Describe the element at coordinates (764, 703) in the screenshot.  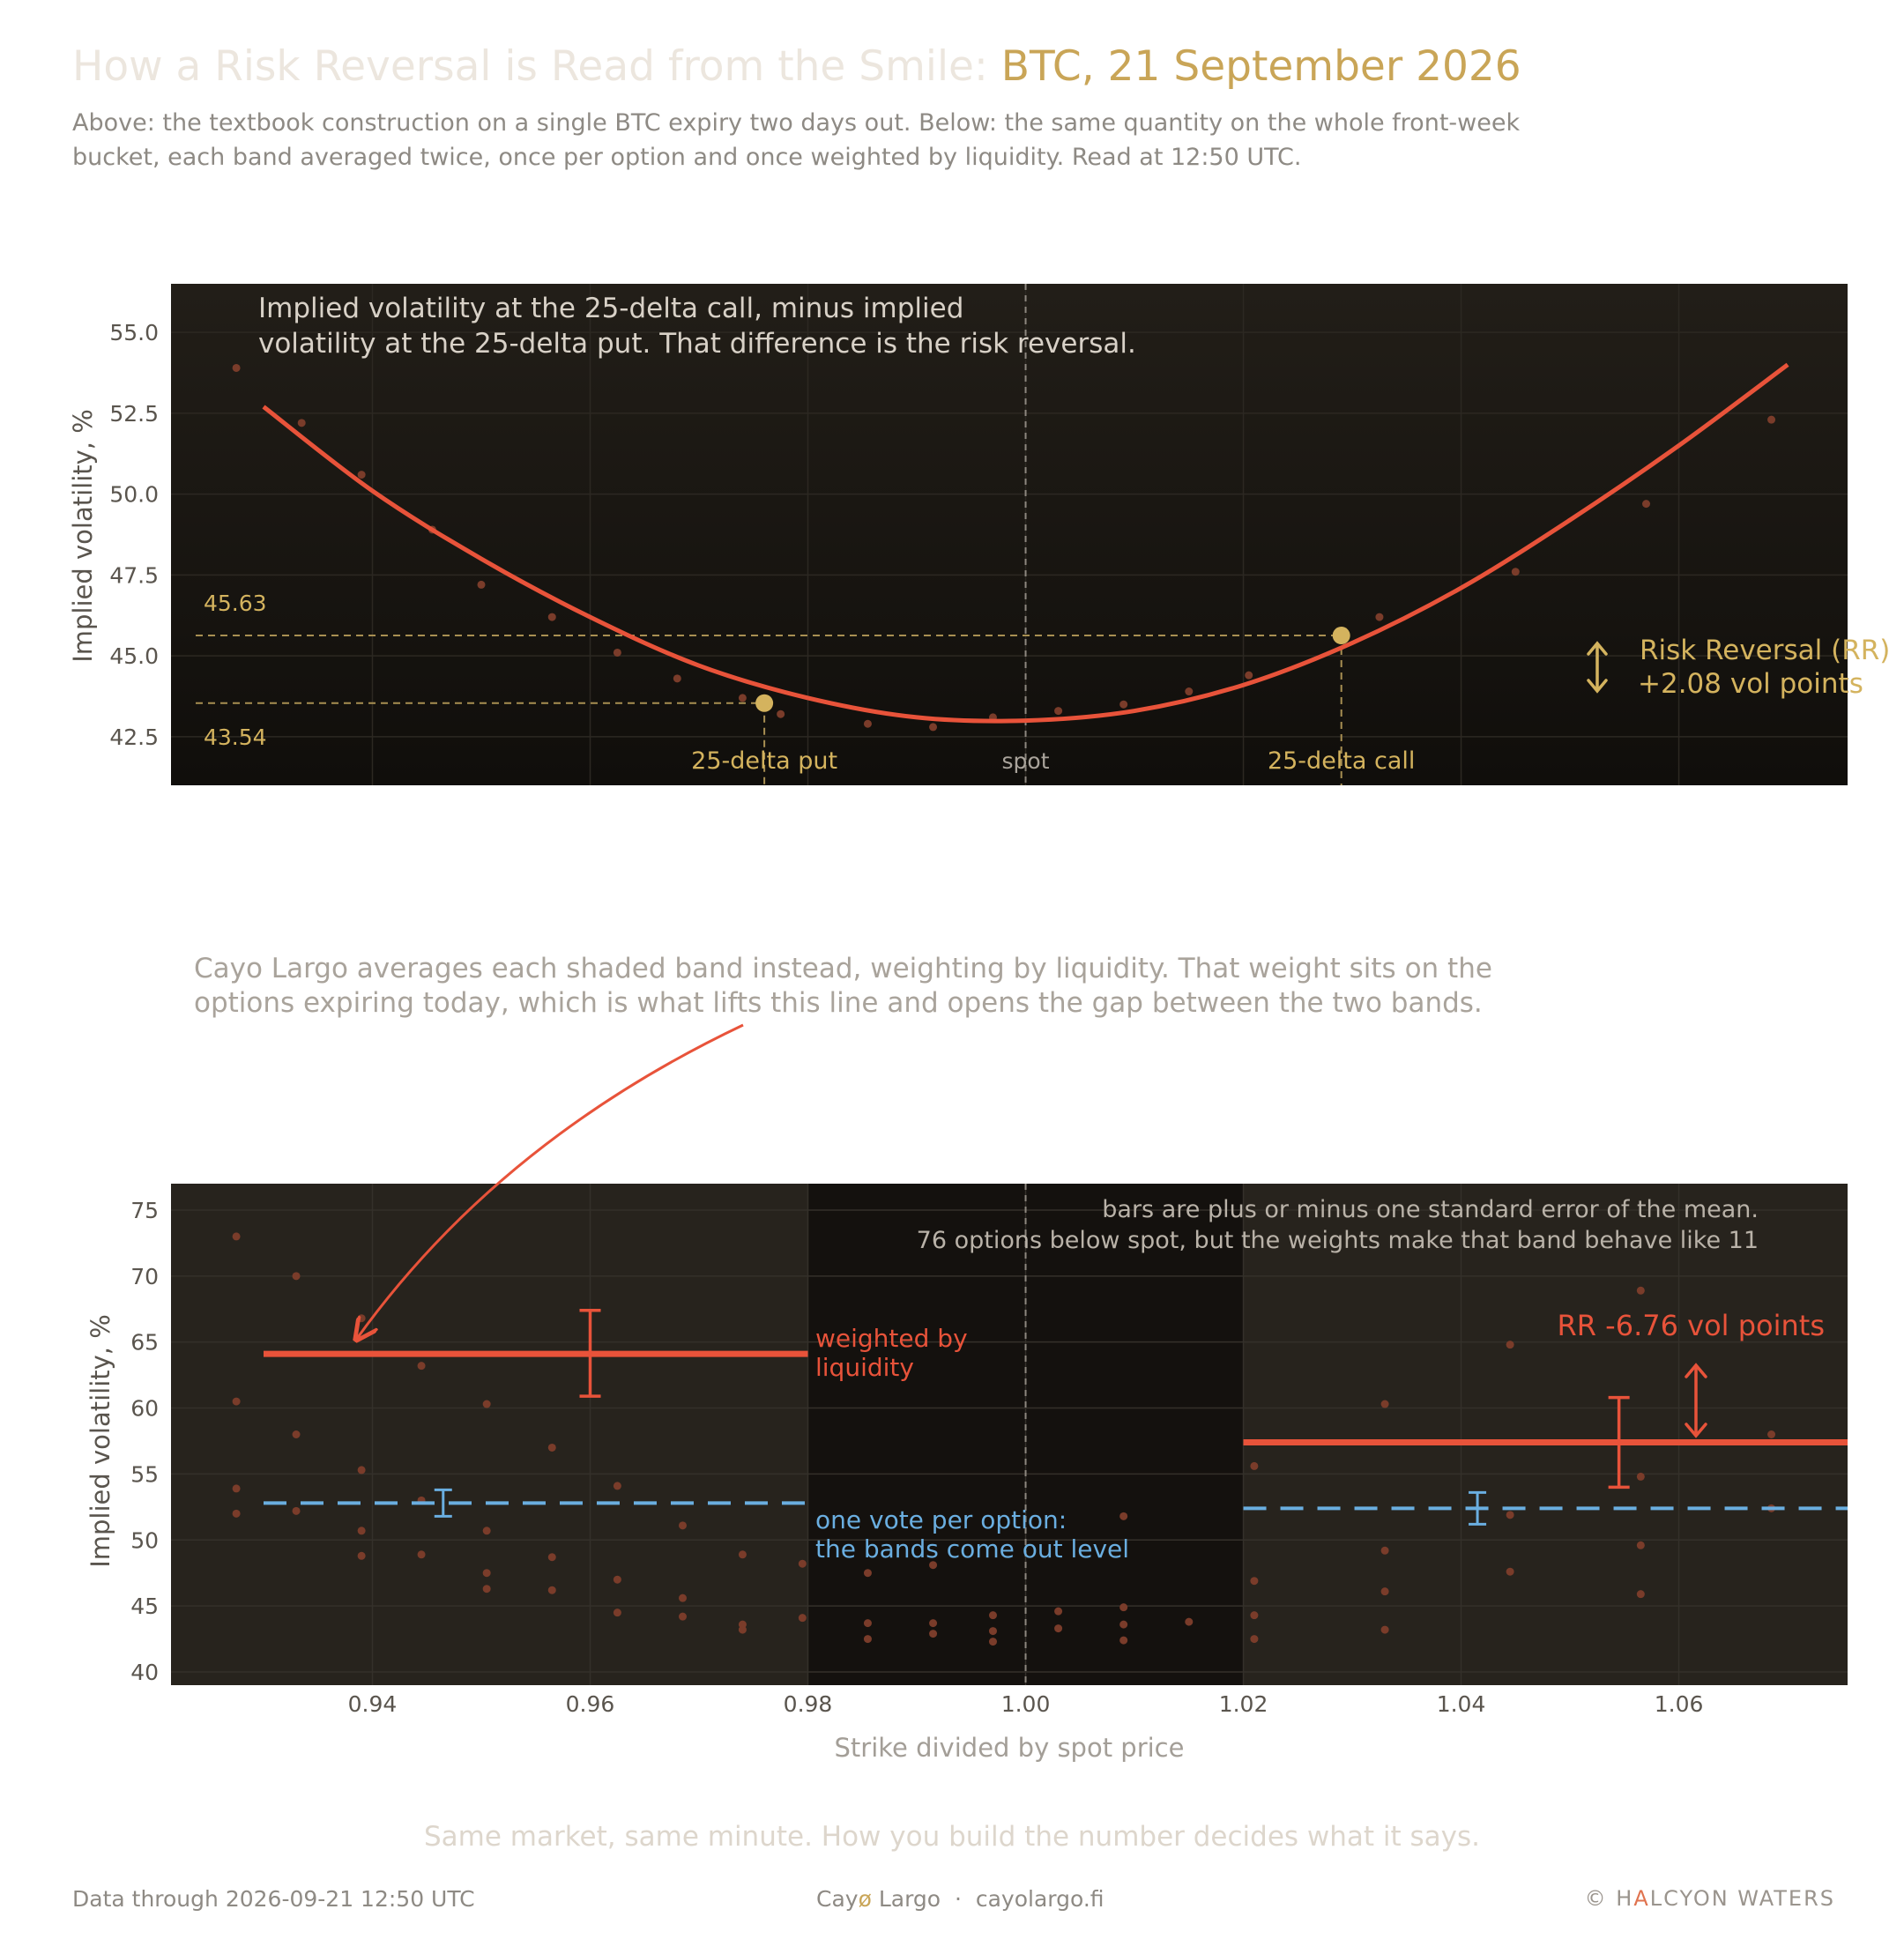
I see `put-25-delta-marker` at that location.